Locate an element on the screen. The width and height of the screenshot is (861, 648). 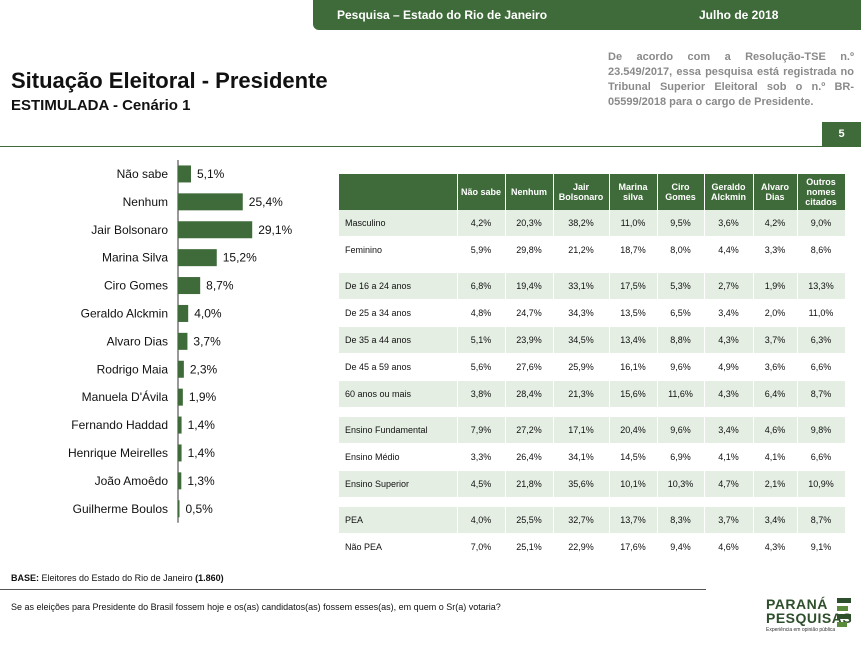
base-text: Eleitores do Estado do Rio de Janeiro is located at coordinates (117, 578).